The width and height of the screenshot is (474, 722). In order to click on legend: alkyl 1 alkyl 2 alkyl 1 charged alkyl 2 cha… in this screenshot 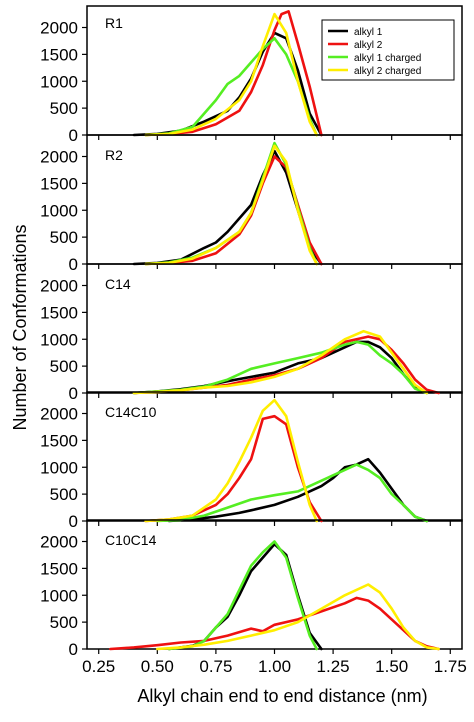, I will do `click(388, 50)`.